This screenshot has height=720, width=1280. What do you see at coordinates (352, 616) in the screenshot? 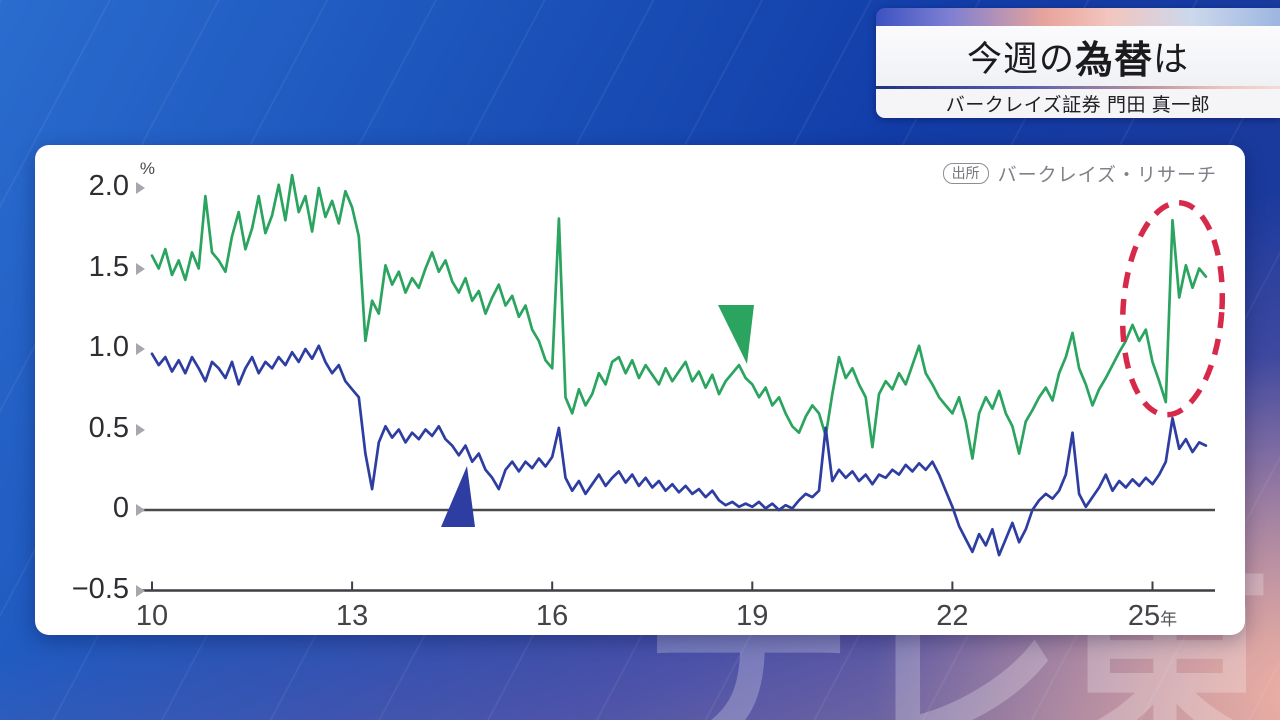
I see `x-tick-label: 13` at bounding box center [352, 616].